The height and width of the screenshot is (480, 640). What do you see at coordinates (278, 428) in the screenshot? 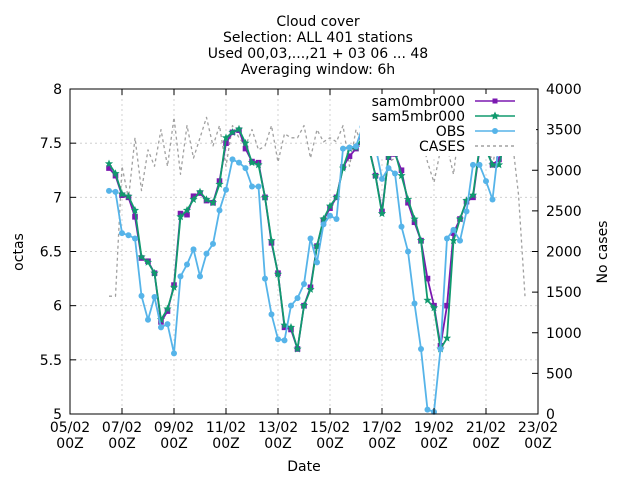
I see `x-tick-label-date: 13/02` at bounding box center [278, 428].